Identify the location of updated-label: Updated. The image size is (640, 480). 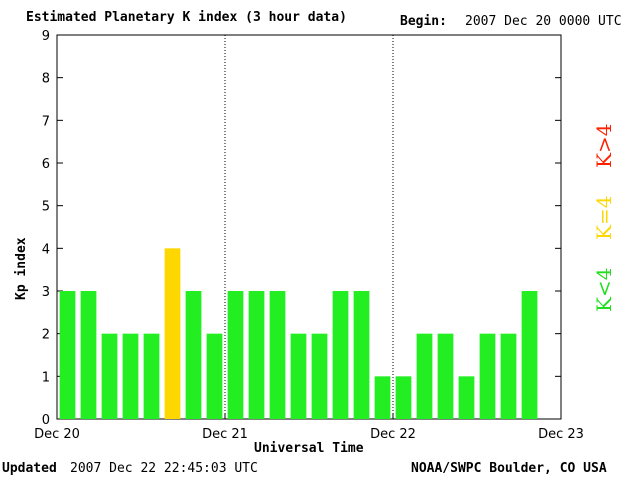
(29, 468).